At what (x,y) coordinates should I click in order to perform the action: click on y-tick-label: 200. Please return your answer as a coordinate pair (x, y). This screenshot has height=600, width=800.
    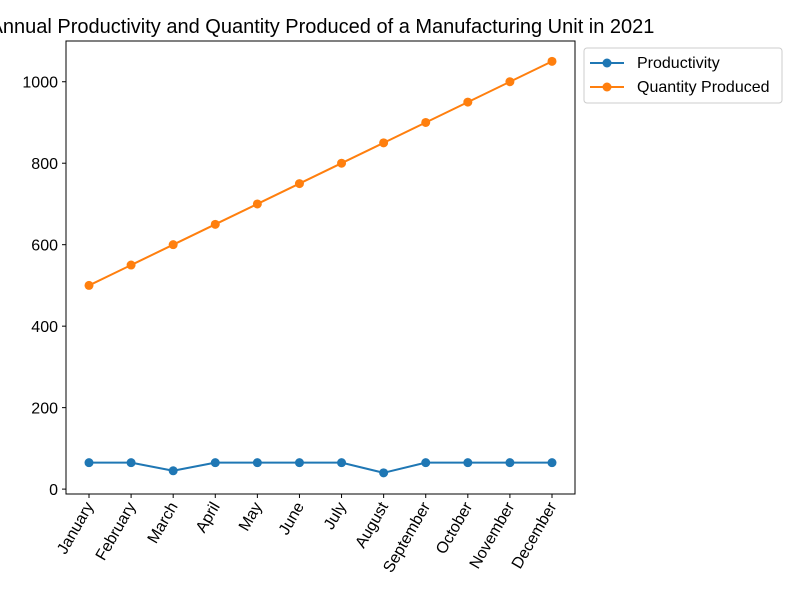
    Looking at the image, I should click on (44, 409).